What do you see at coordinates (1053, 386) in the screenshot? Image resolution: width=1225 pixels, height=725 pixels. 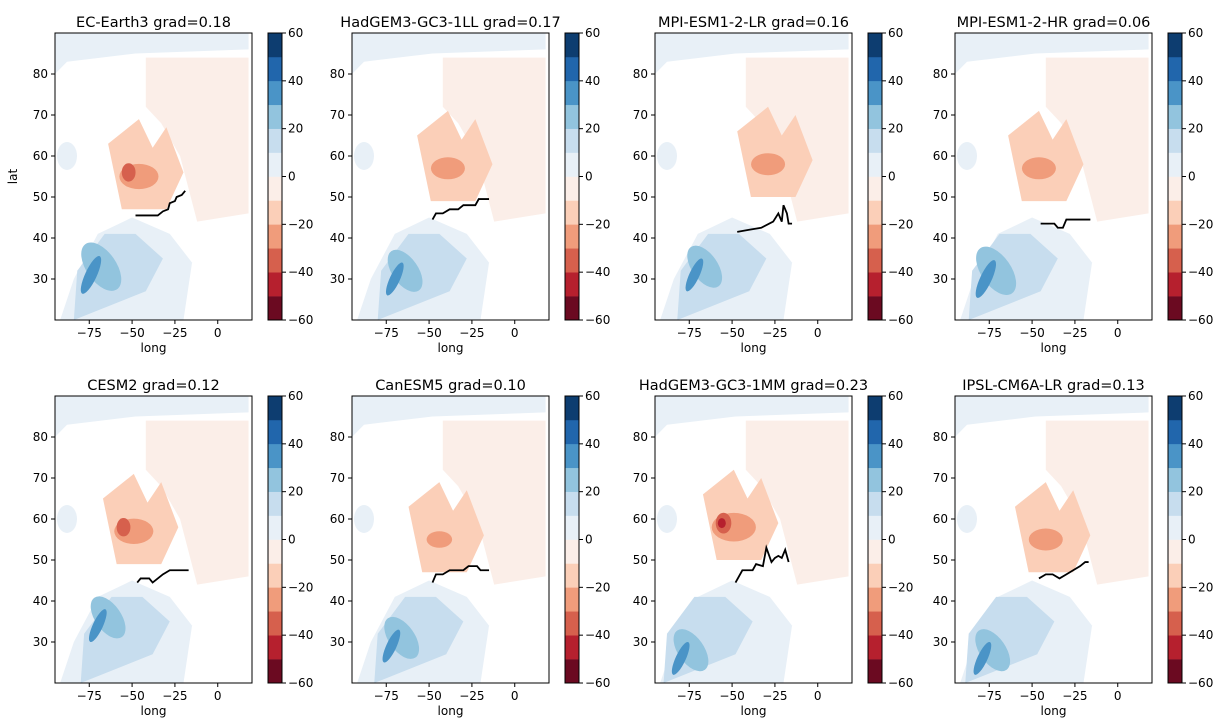 I see `panel-title: IPSL-CM6A-LR grad=0.13` at bounding box center [1053, 386].